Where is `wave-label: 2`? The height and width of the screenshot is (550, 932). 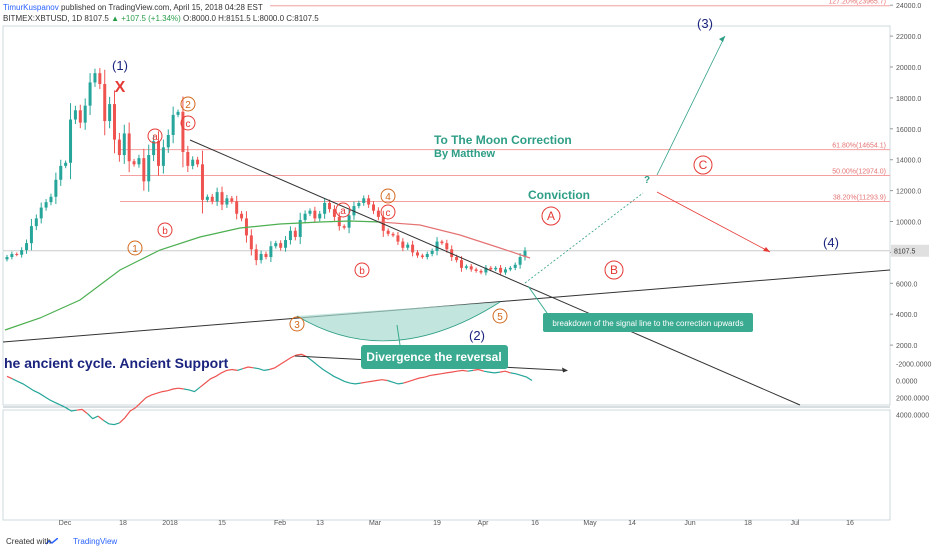 wave-label: 2 is located at coordinates (188, 105).